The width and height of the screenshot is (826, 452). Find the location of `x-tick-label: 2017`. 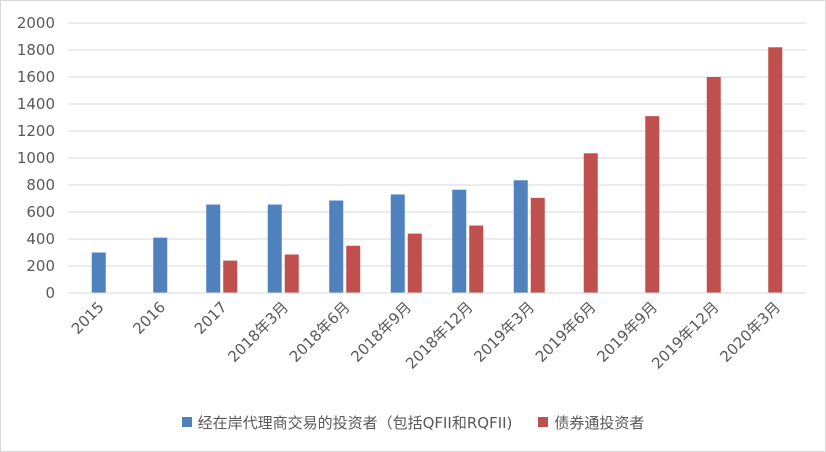

x-tick-label: 2017 is located at coordinates (211, 318).